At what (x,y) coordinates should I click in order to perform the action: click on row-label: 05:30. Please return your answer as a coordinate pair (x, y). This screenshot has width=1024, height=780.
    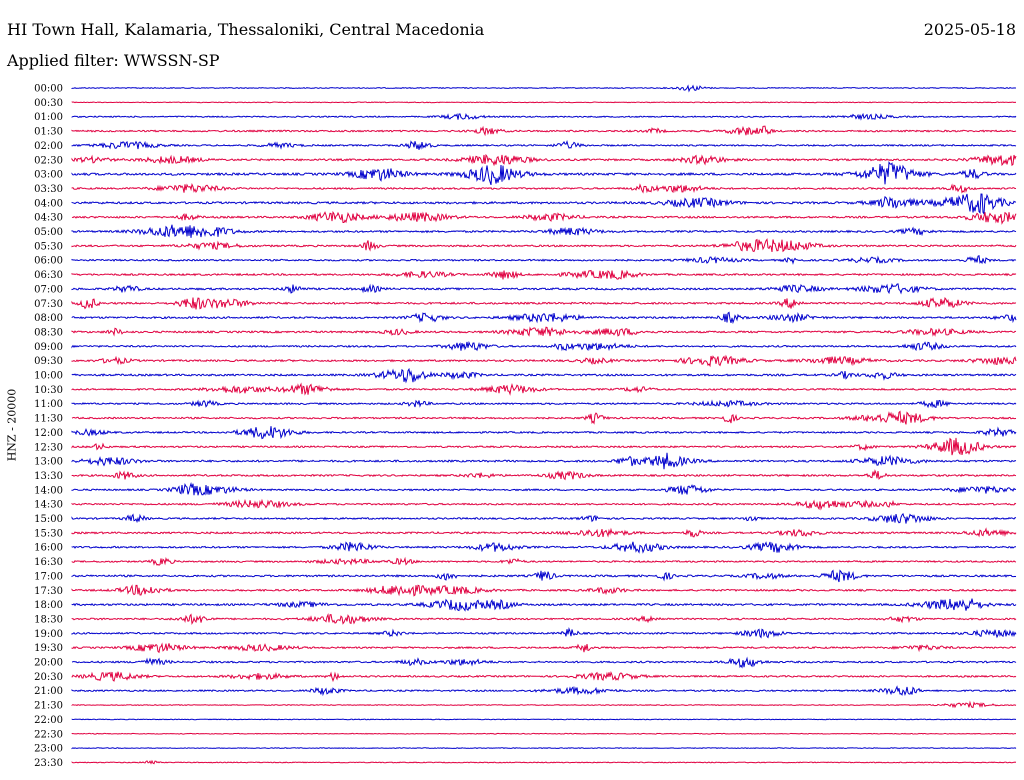
    Looking at the image, I should click on (48, 246).